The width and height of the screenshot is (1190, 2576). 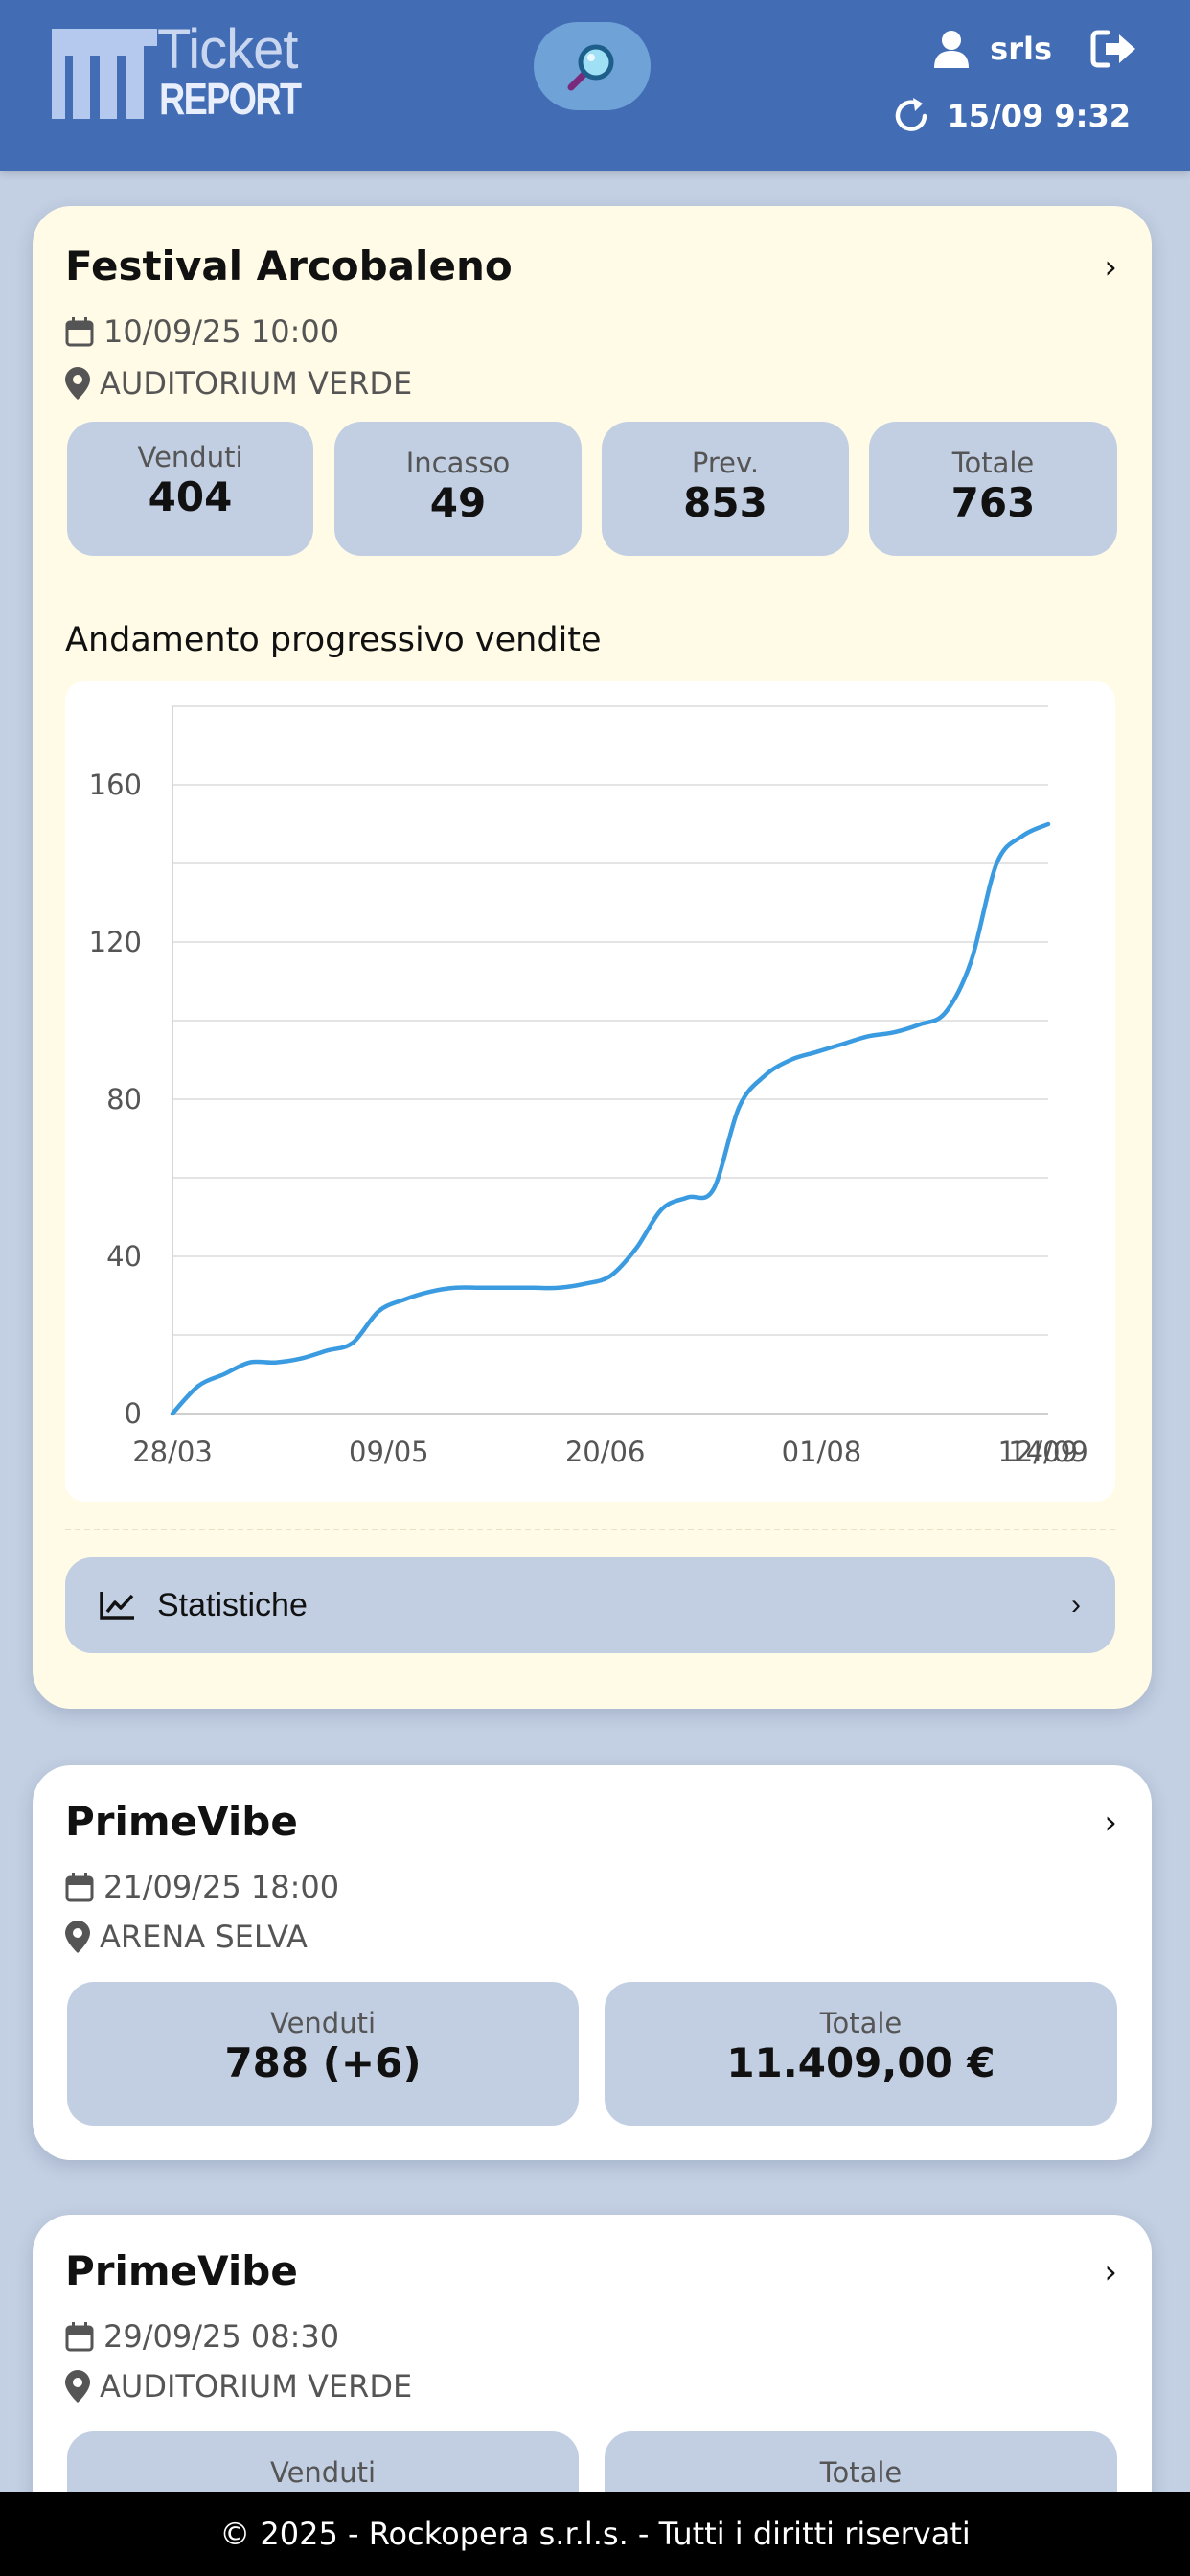 I want to click on stat-label: Prev., so click(x=726, y=463).